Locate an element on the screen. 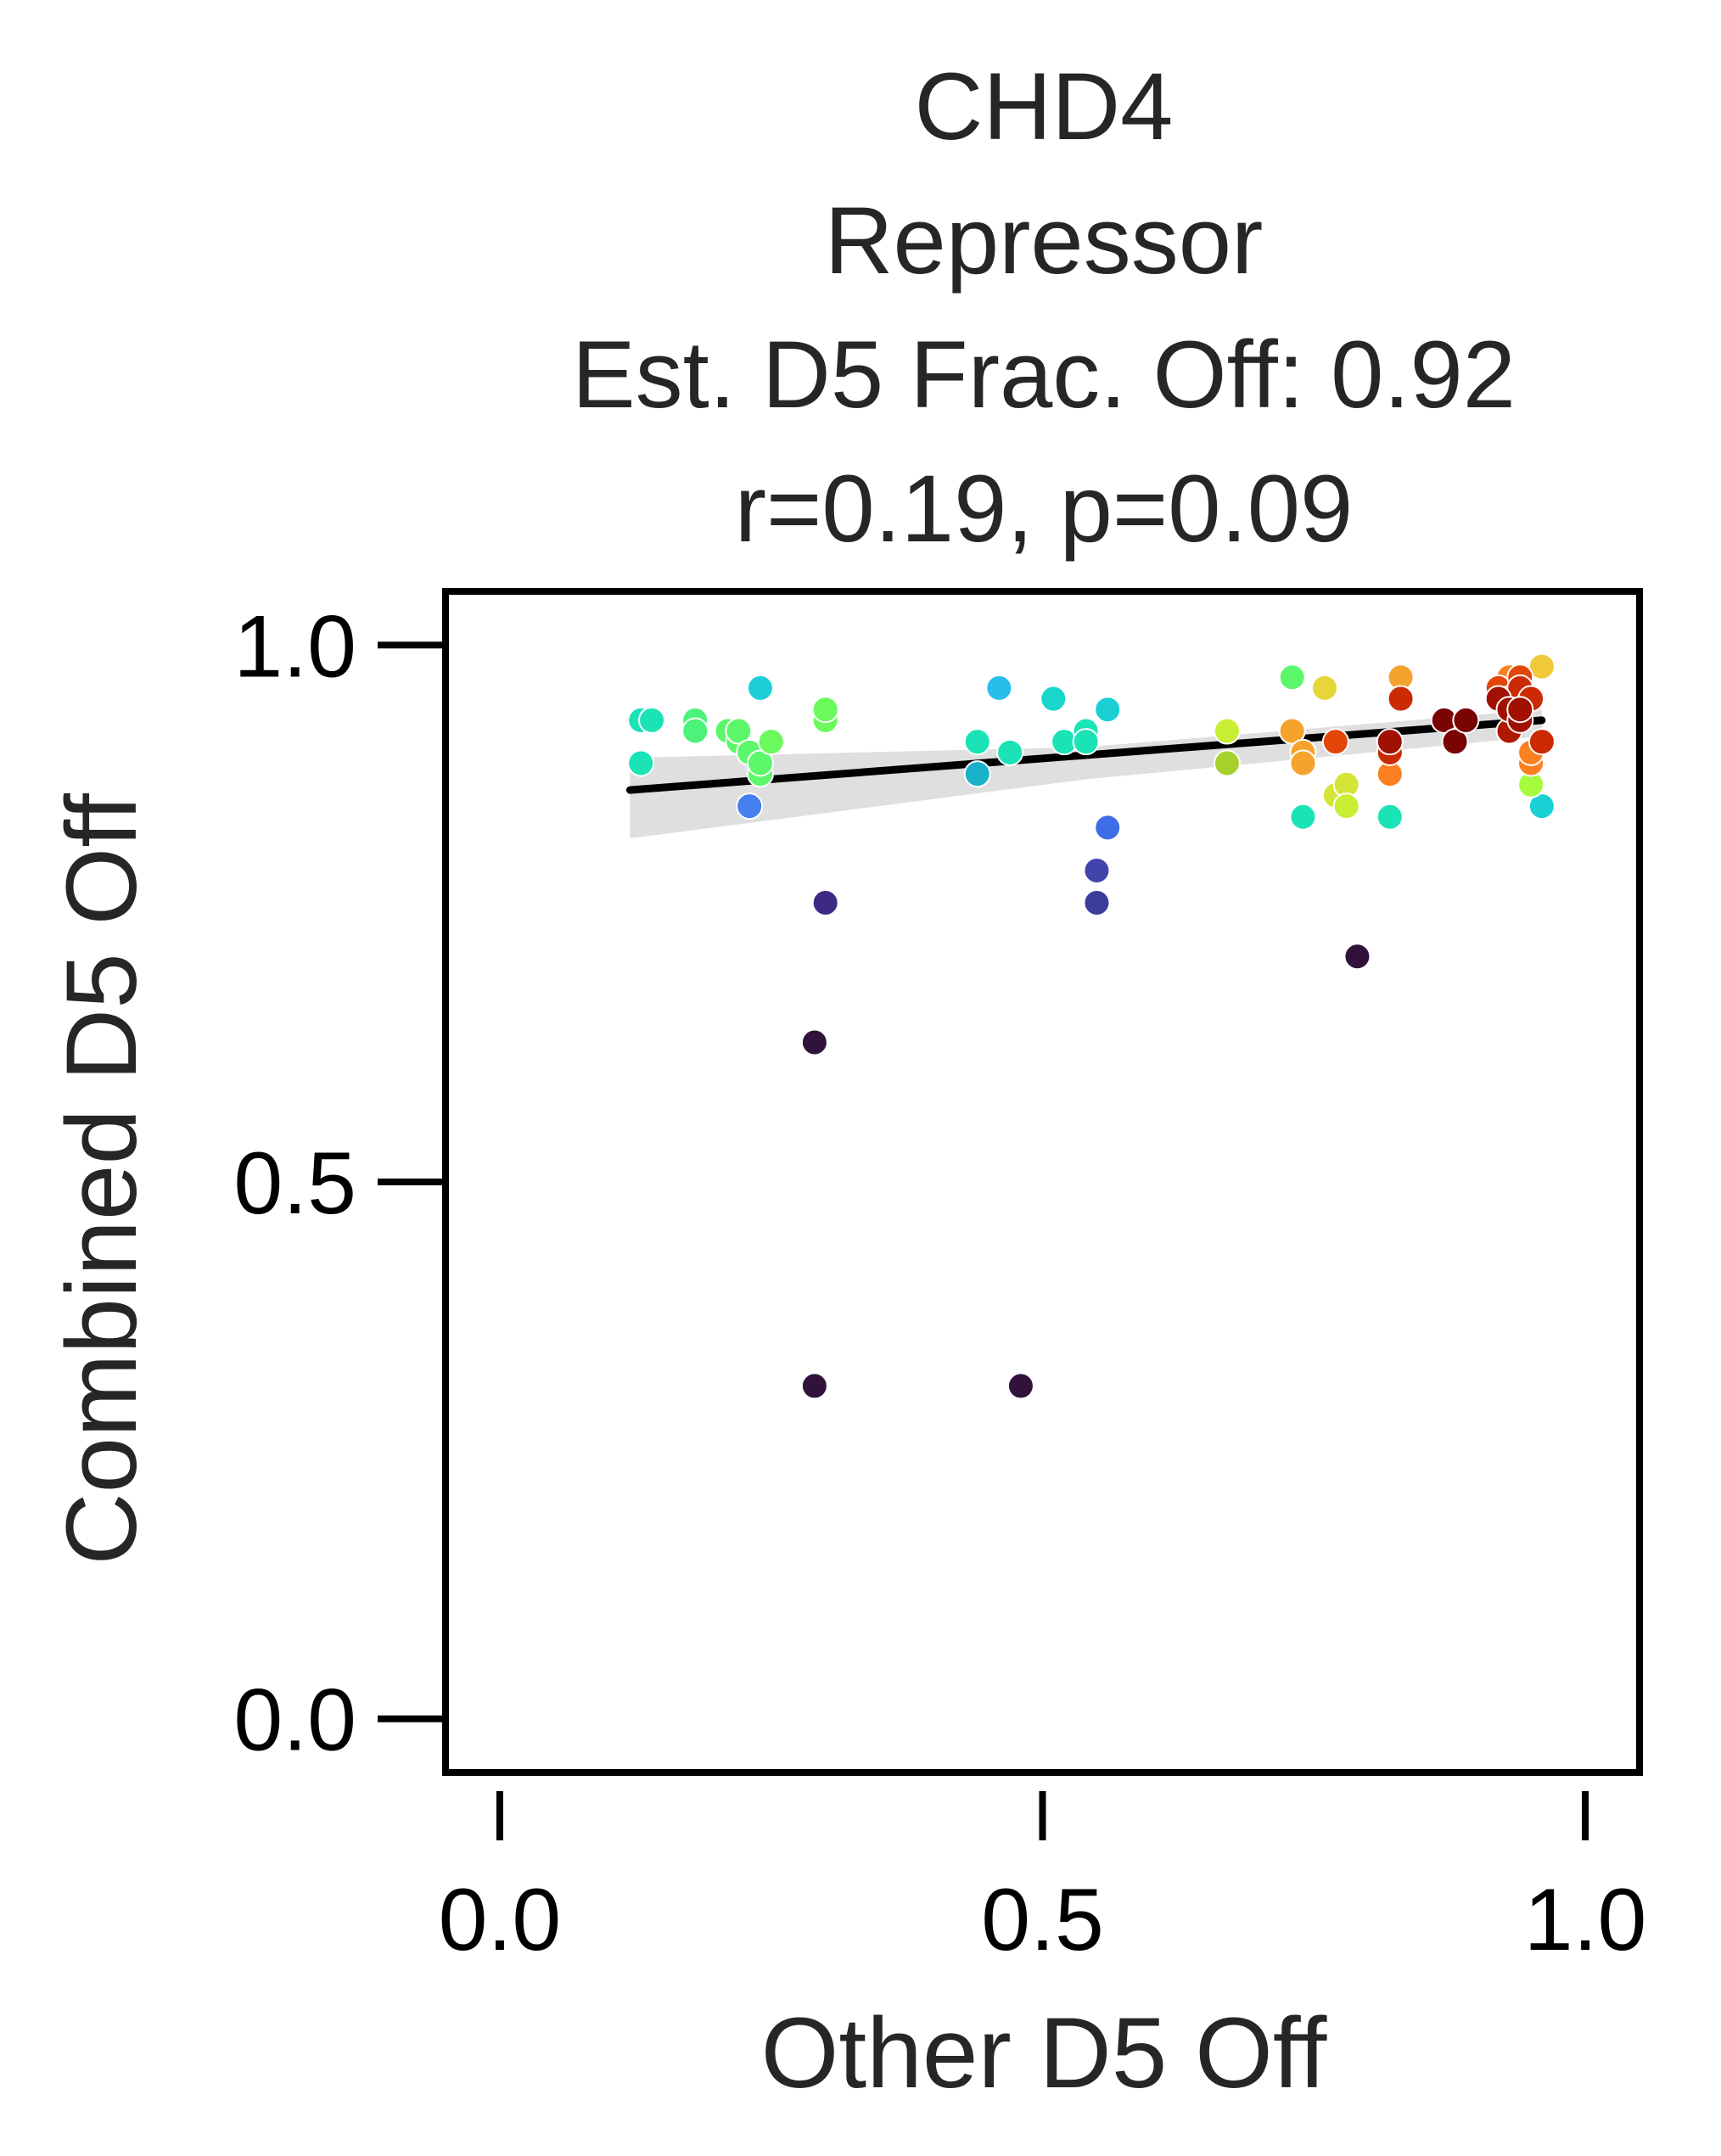 Image resolution: width=1721 pixels, height=2156 pixels. confidence-band is located at coordinates (1086, 774).